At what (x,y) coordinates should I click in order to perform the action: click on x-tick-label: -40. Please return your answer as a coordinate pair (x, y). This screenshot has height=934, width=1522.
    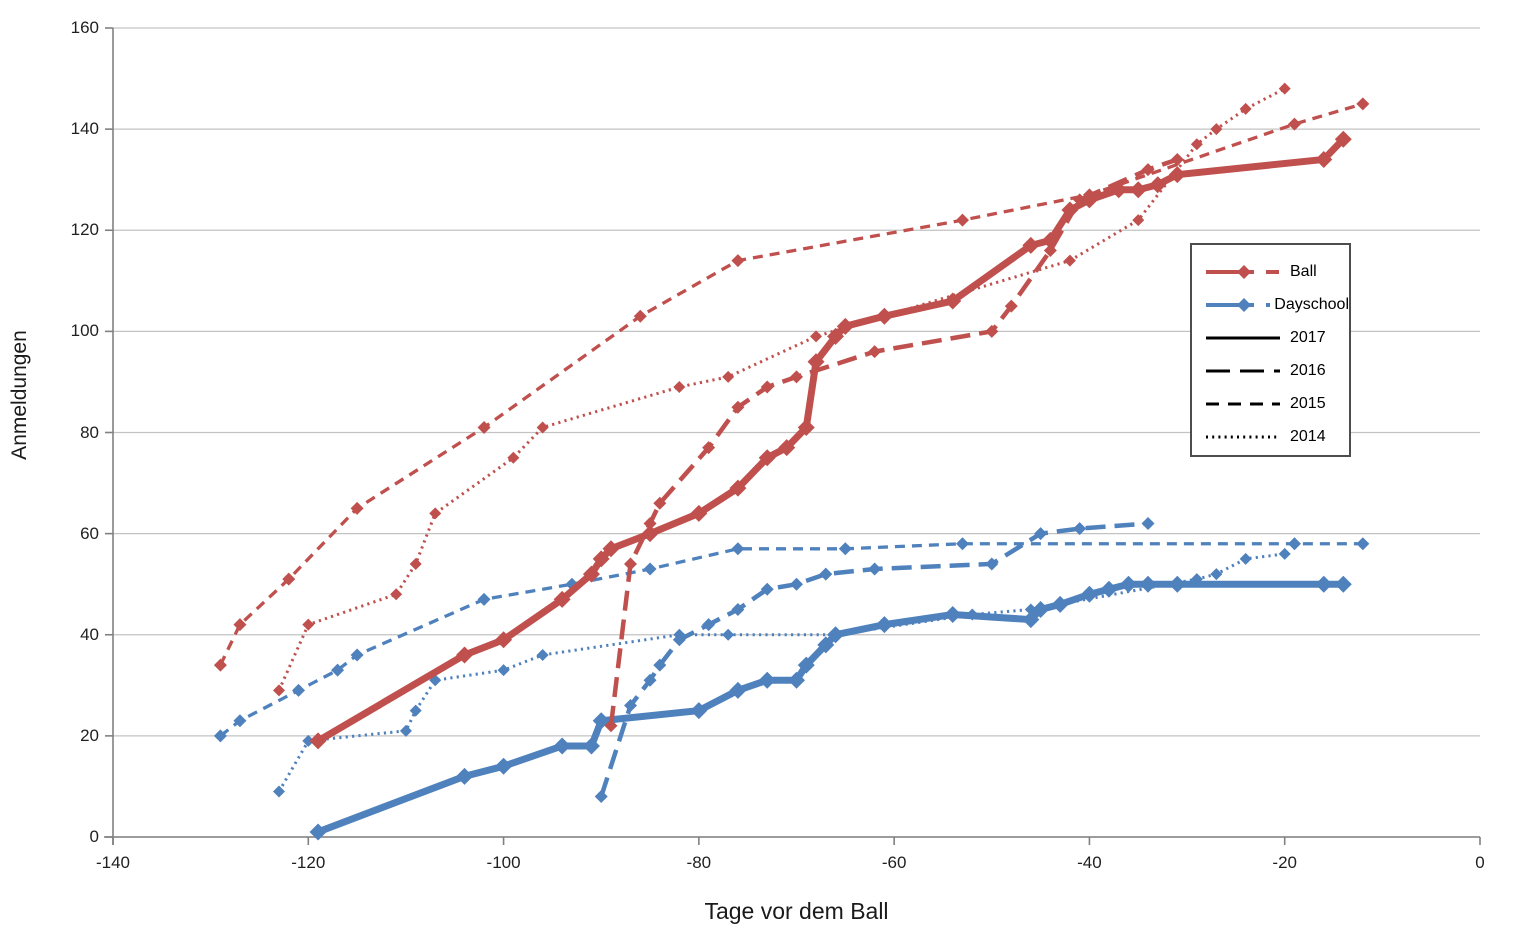
    Looking at the image, I should click on (1089, 862).